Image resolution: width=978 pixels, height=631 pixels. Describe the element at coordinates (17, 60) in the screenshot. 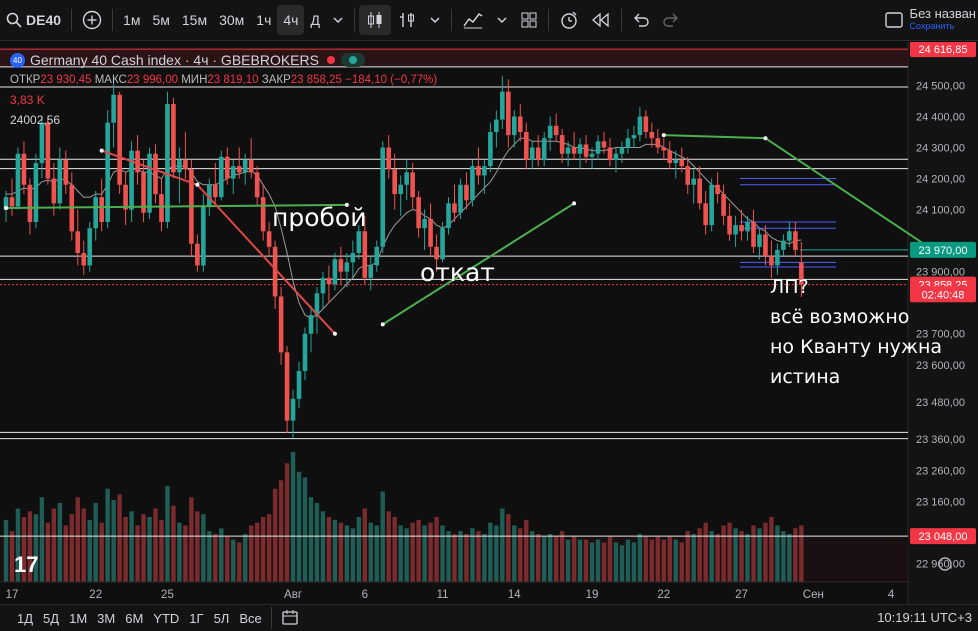

I see `symbol-badge: 40` at that location.